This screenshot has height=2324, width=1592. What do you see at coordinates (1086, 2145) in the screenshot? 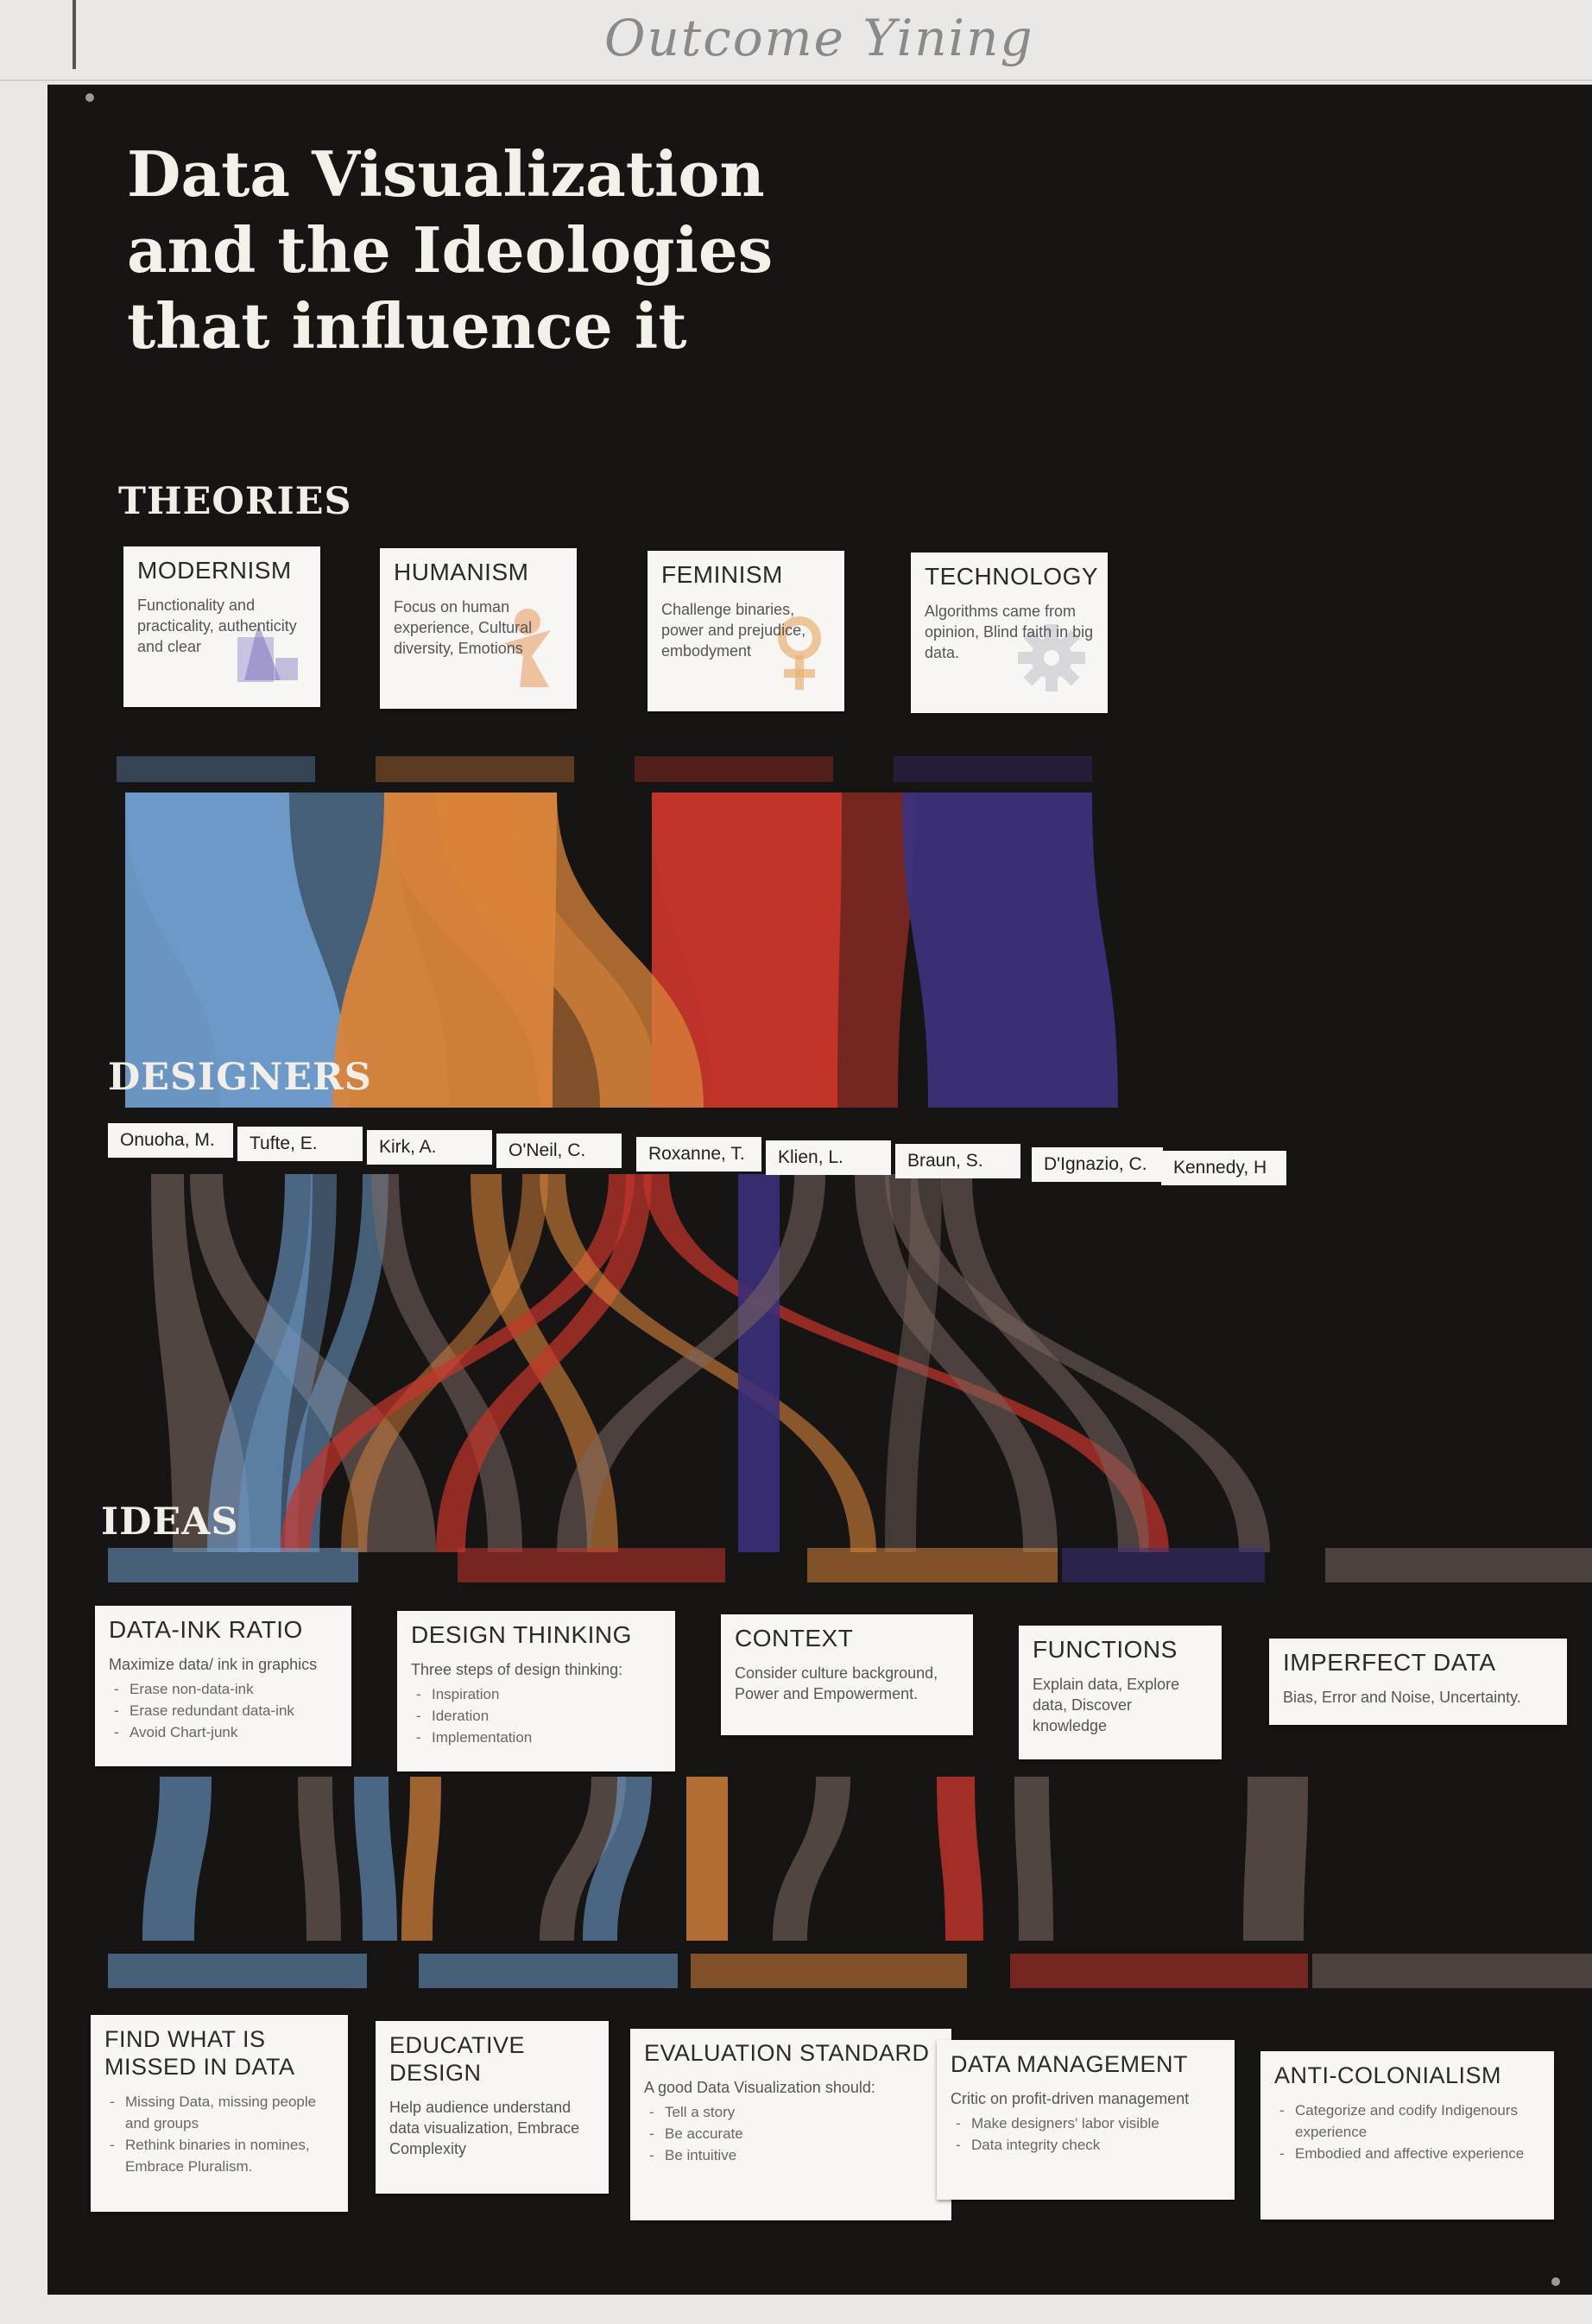
I see `bullet-item: Data integrity check` at bounding box center [1086, 2145].